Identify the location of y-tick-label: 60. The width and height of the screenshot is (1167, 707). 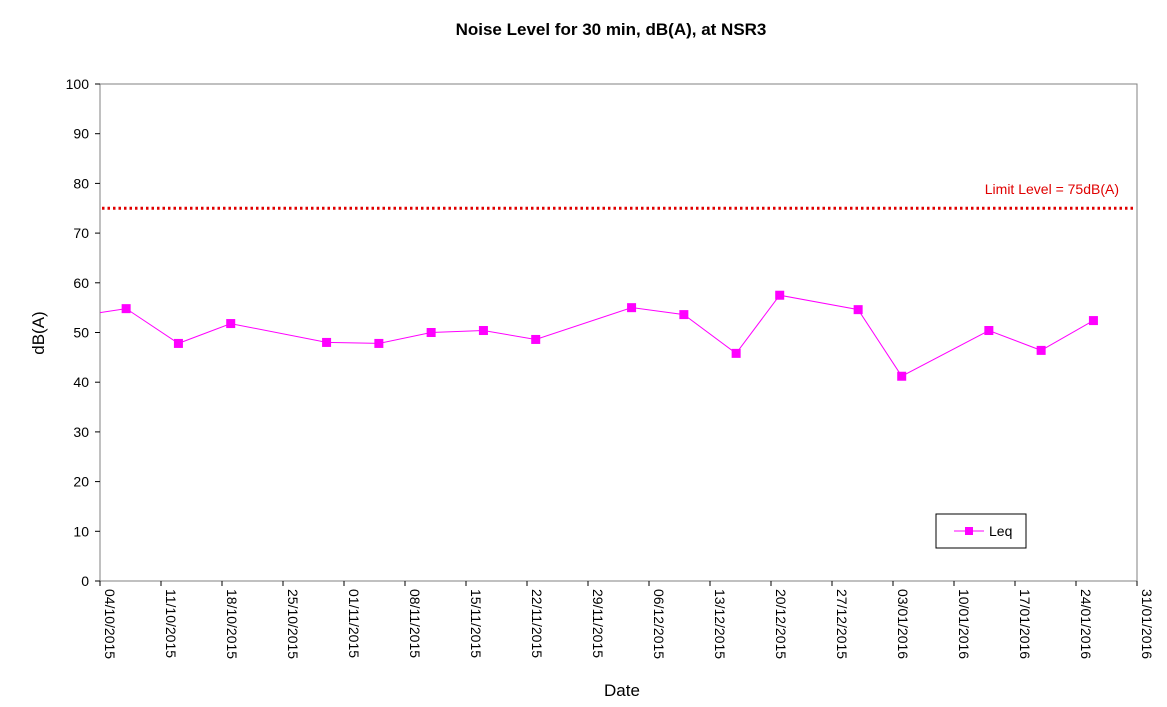
(81, 283).